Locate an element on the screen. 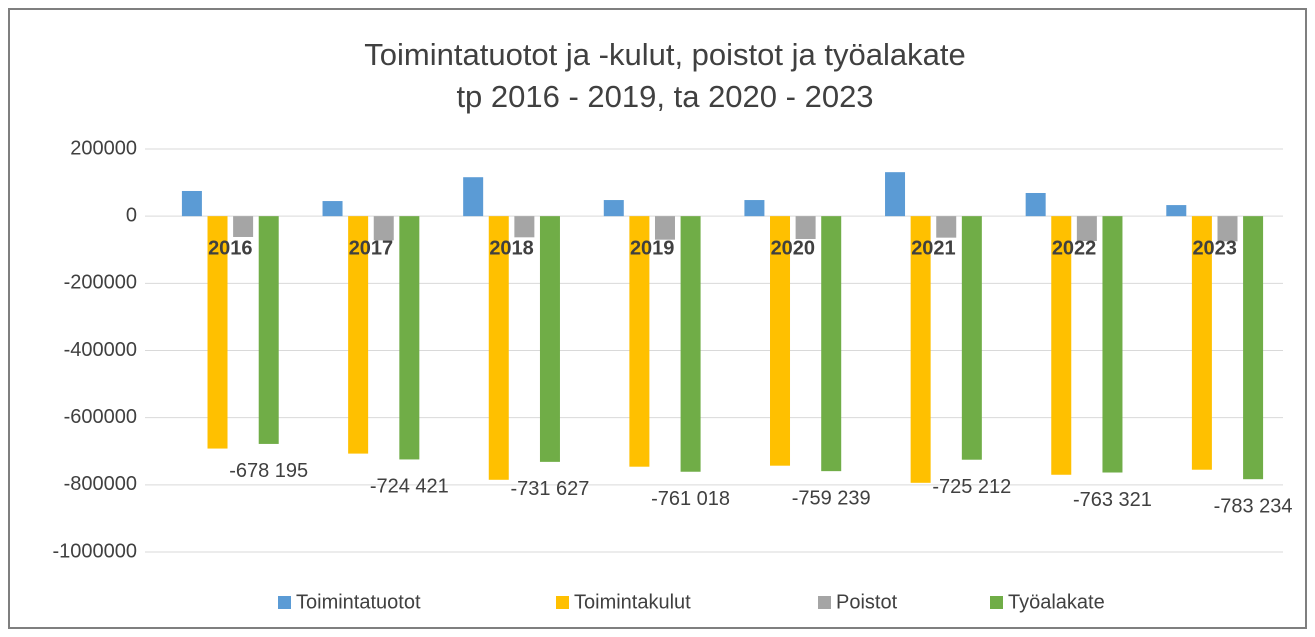 This screenshot has height=637, width=1315. chart-subtitle: tp 2016 - 2019, ta 2020 - 2023 is located at coordinates (664, 96).